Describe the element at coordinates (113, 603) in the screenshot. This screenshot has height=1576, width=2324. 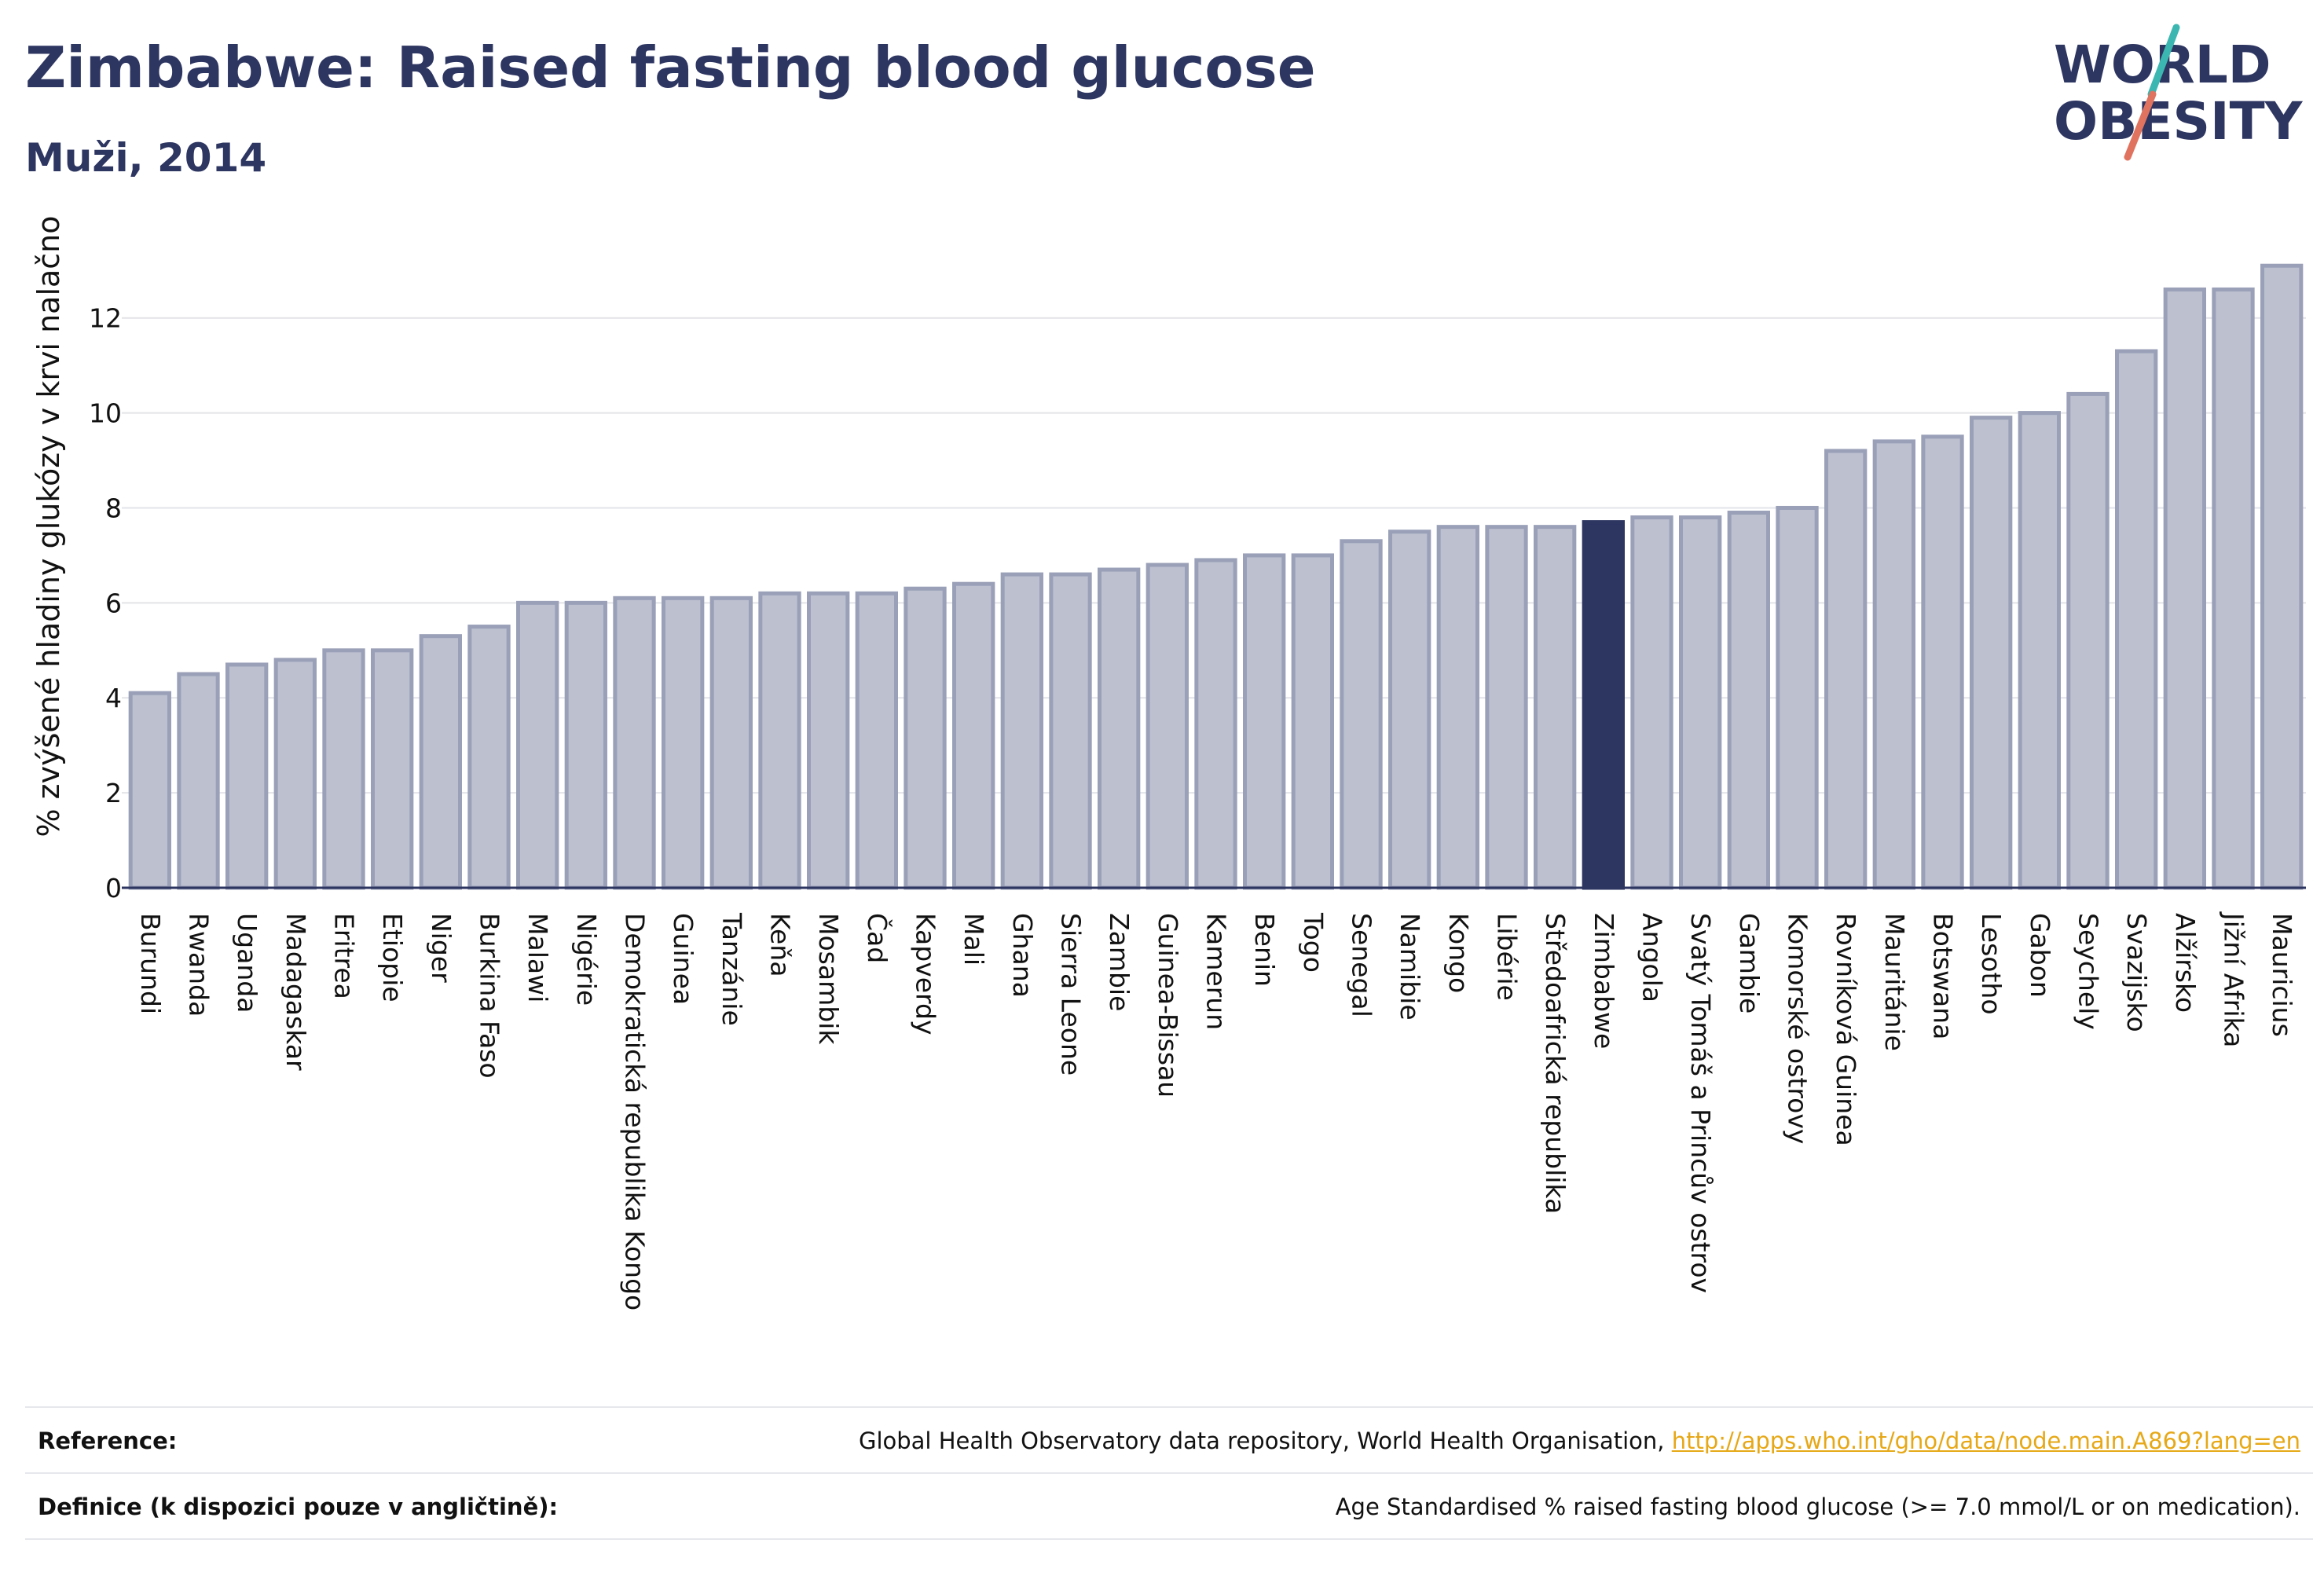
I see `y-tick-label: 6` at that location.